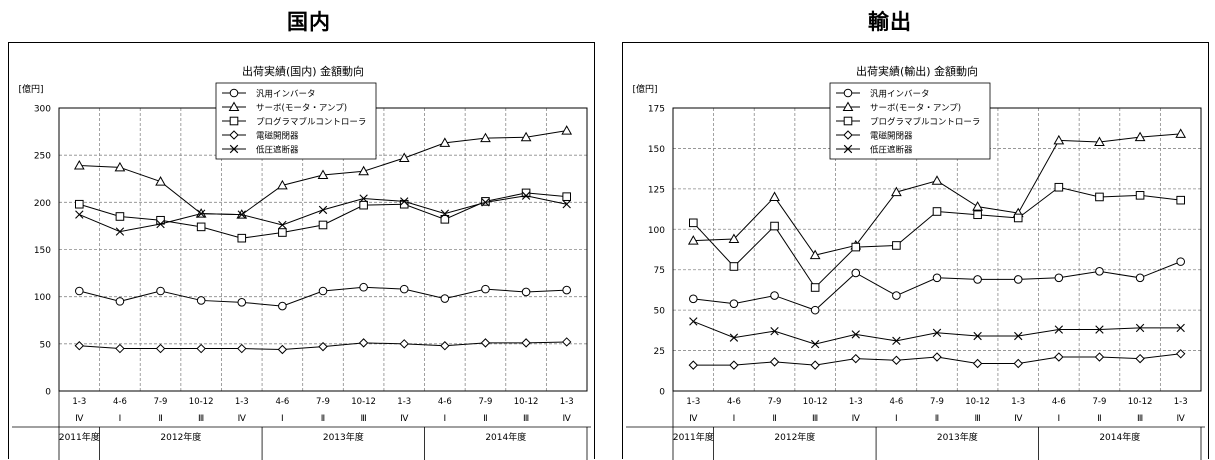  What do you see at coordinates (660, 312) in the screenshot?
I see `y-tick-label: 50` at bounding box center [660, 312].